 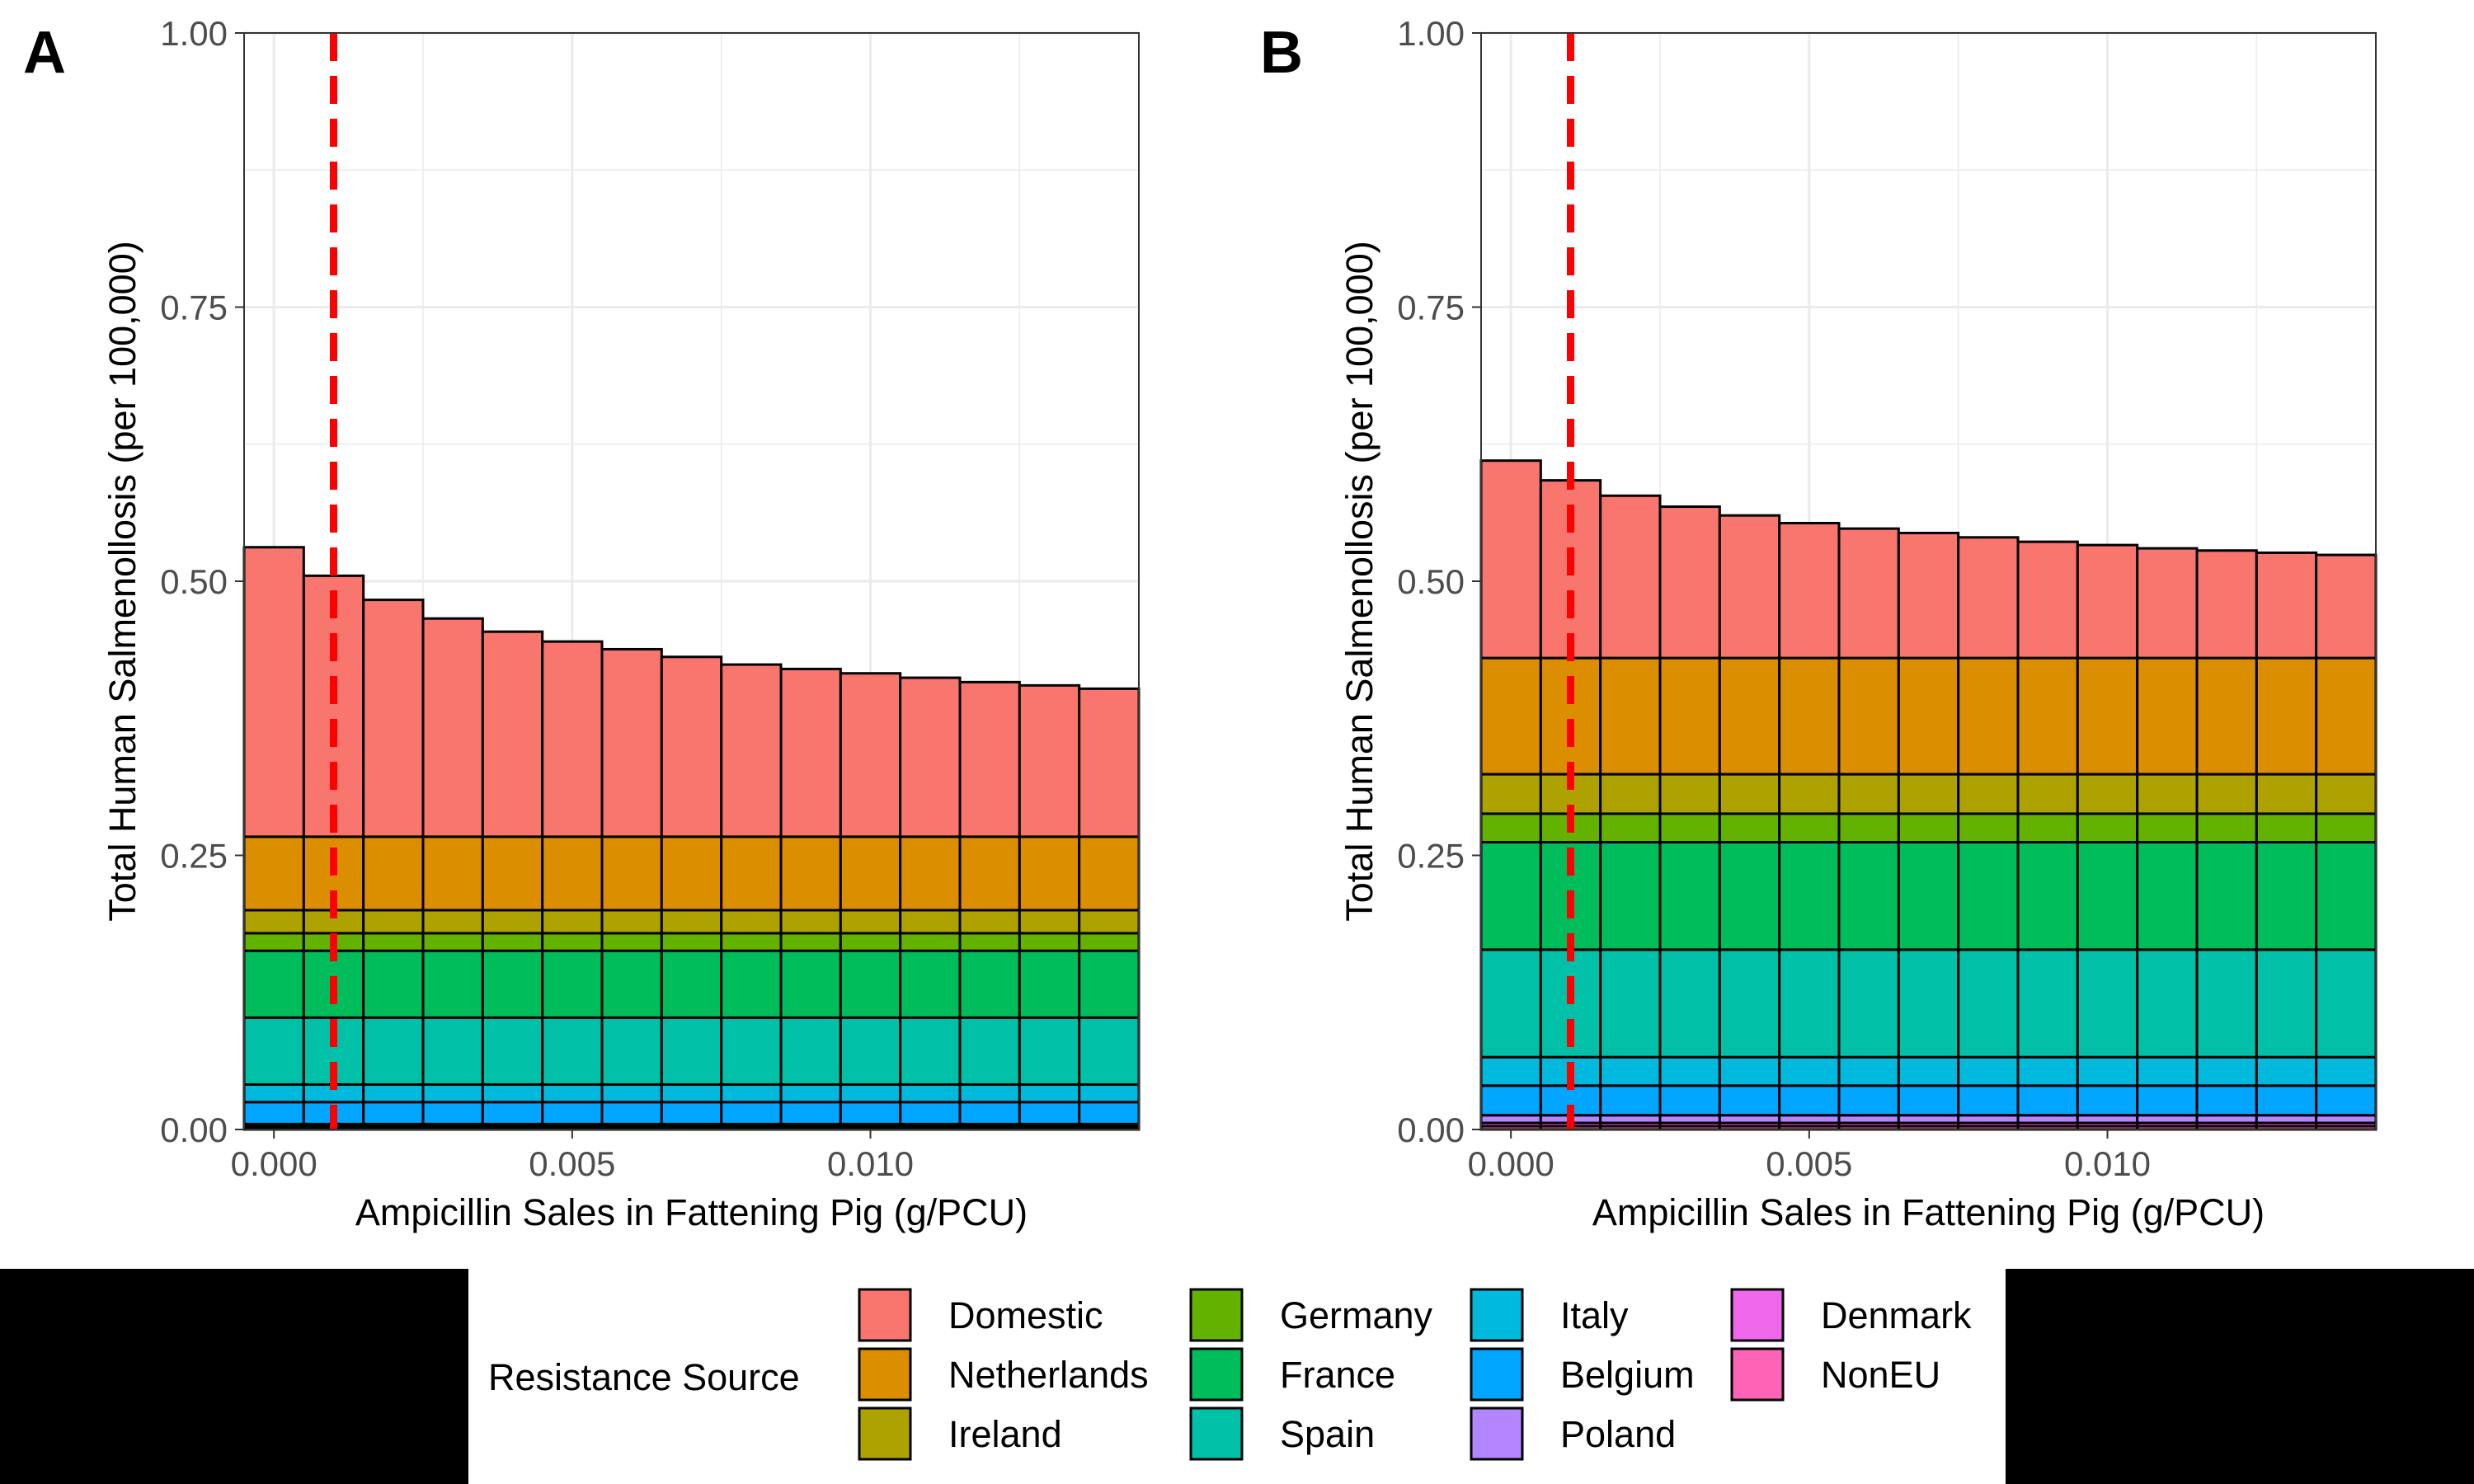 I want to click on y-tick-label: 0.50, so click(x=1431, y=581).